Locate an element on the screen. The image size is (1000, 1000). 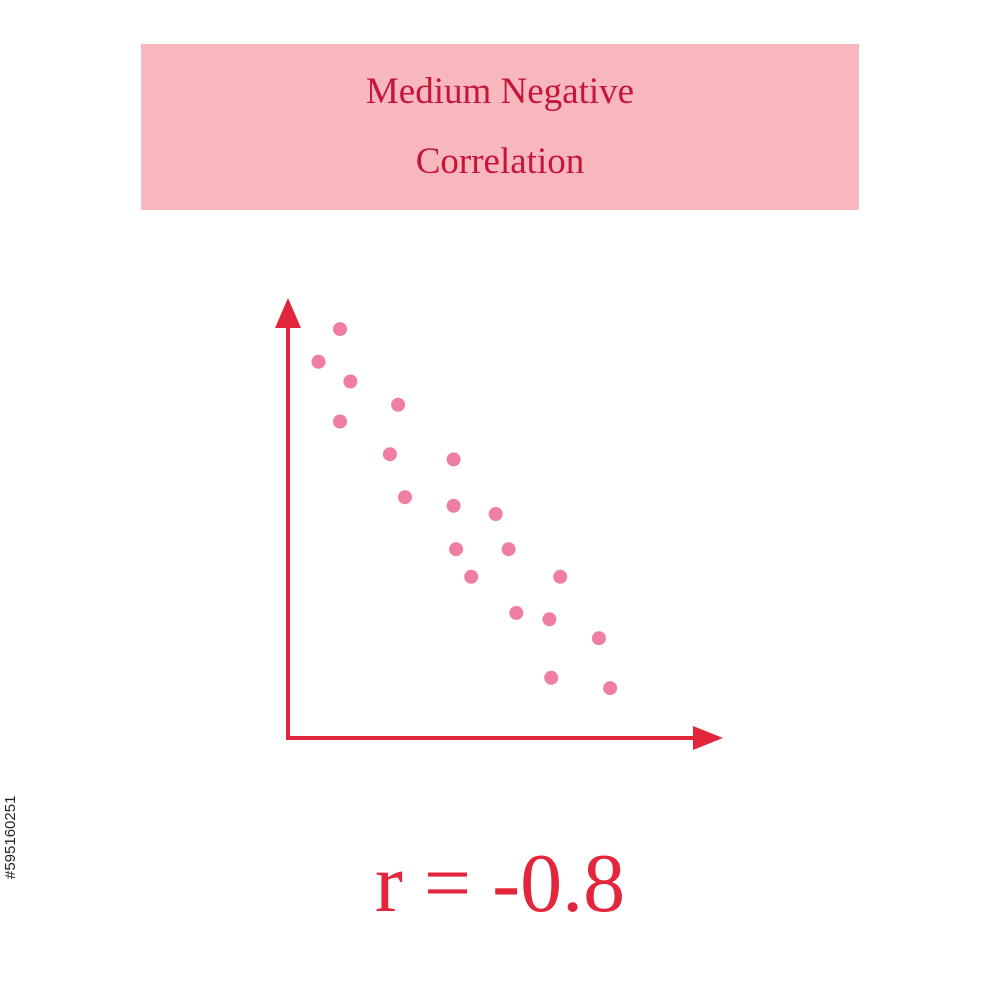
data-points is located at coordinates (464, 509).